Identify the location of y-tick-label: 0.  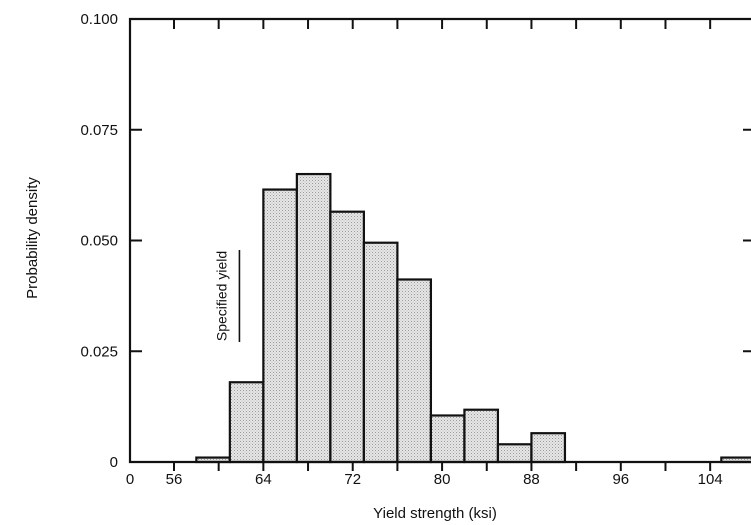
(114, 462).